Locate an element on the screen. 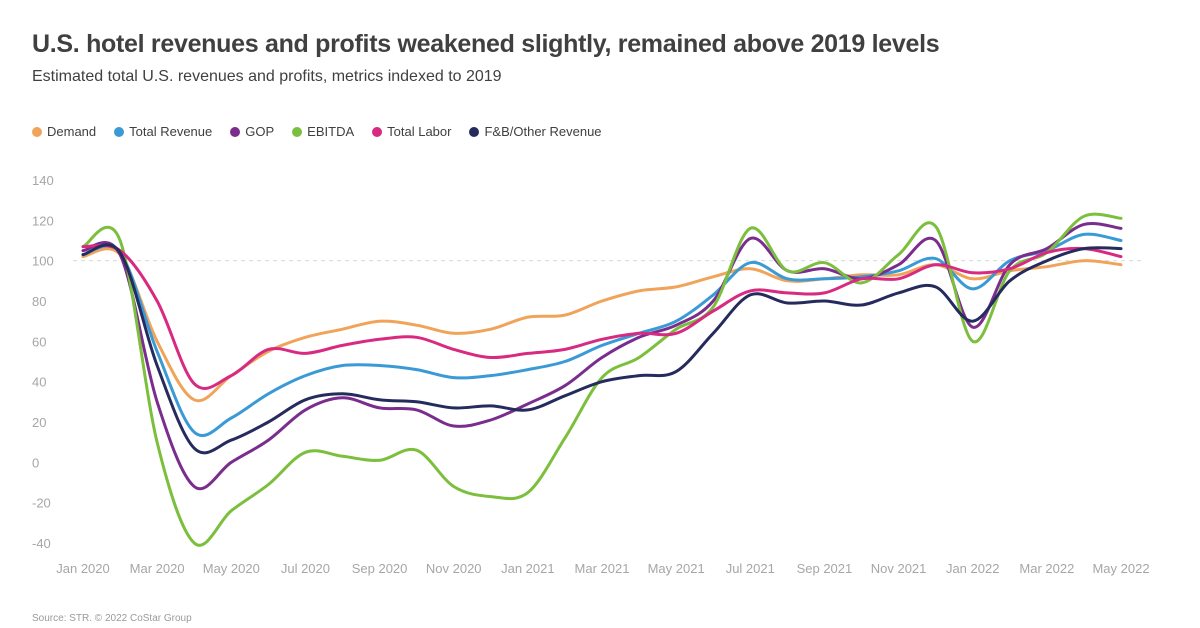 The height and width of the screenshot is (628, 1200). x-tick-label: Jan 2022 is located at coordinates (973, 568).